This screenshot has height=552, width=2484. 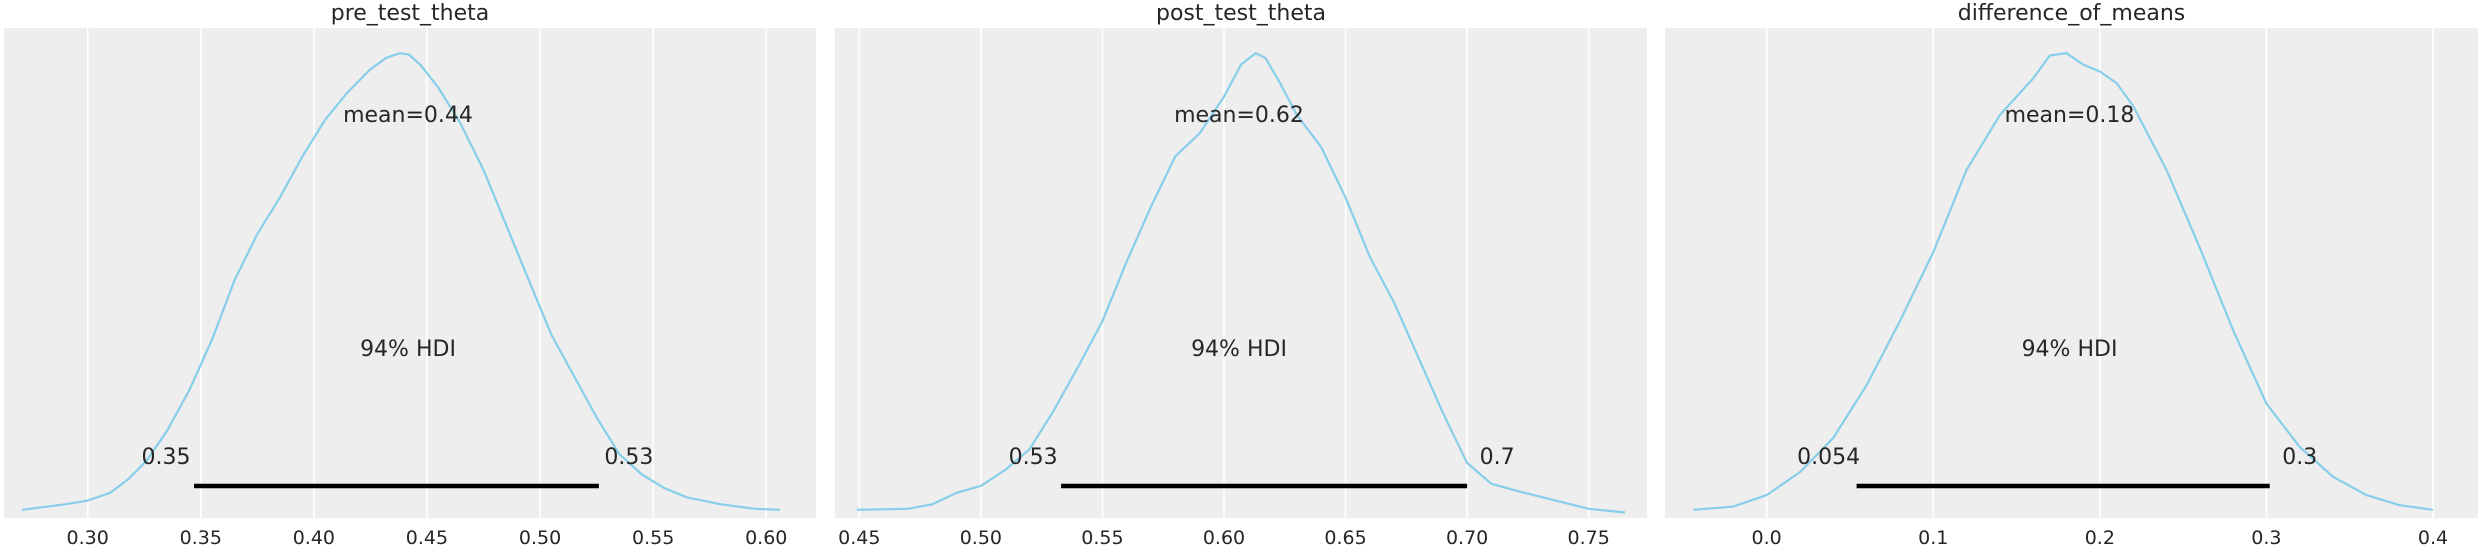 What do you see at coordinates (628, 457) in the screenshot?
I see `hdi-upper-label: 0.53` at bounding box center [628, 457].